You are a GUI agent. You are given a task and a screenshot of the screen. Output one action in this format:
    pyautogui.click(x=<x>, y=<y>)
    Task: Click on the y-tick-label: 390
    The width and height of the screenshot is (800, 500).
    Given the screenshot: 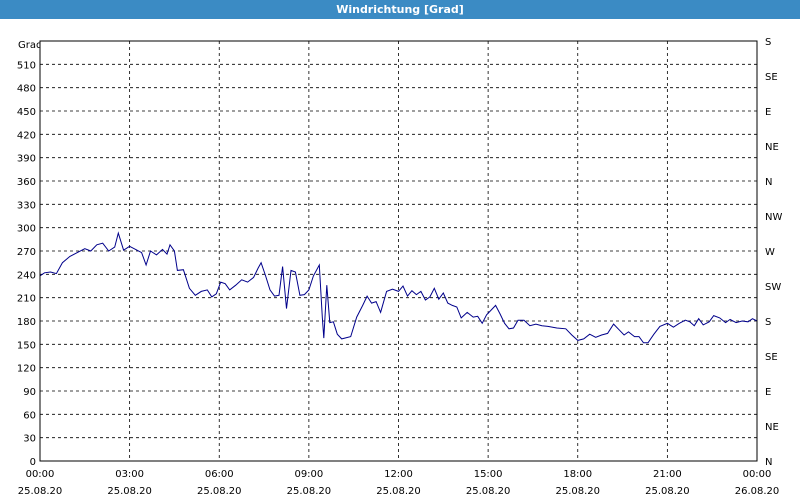 What is the action you would take?
    pyautogui.click(x=26, y=159)
    